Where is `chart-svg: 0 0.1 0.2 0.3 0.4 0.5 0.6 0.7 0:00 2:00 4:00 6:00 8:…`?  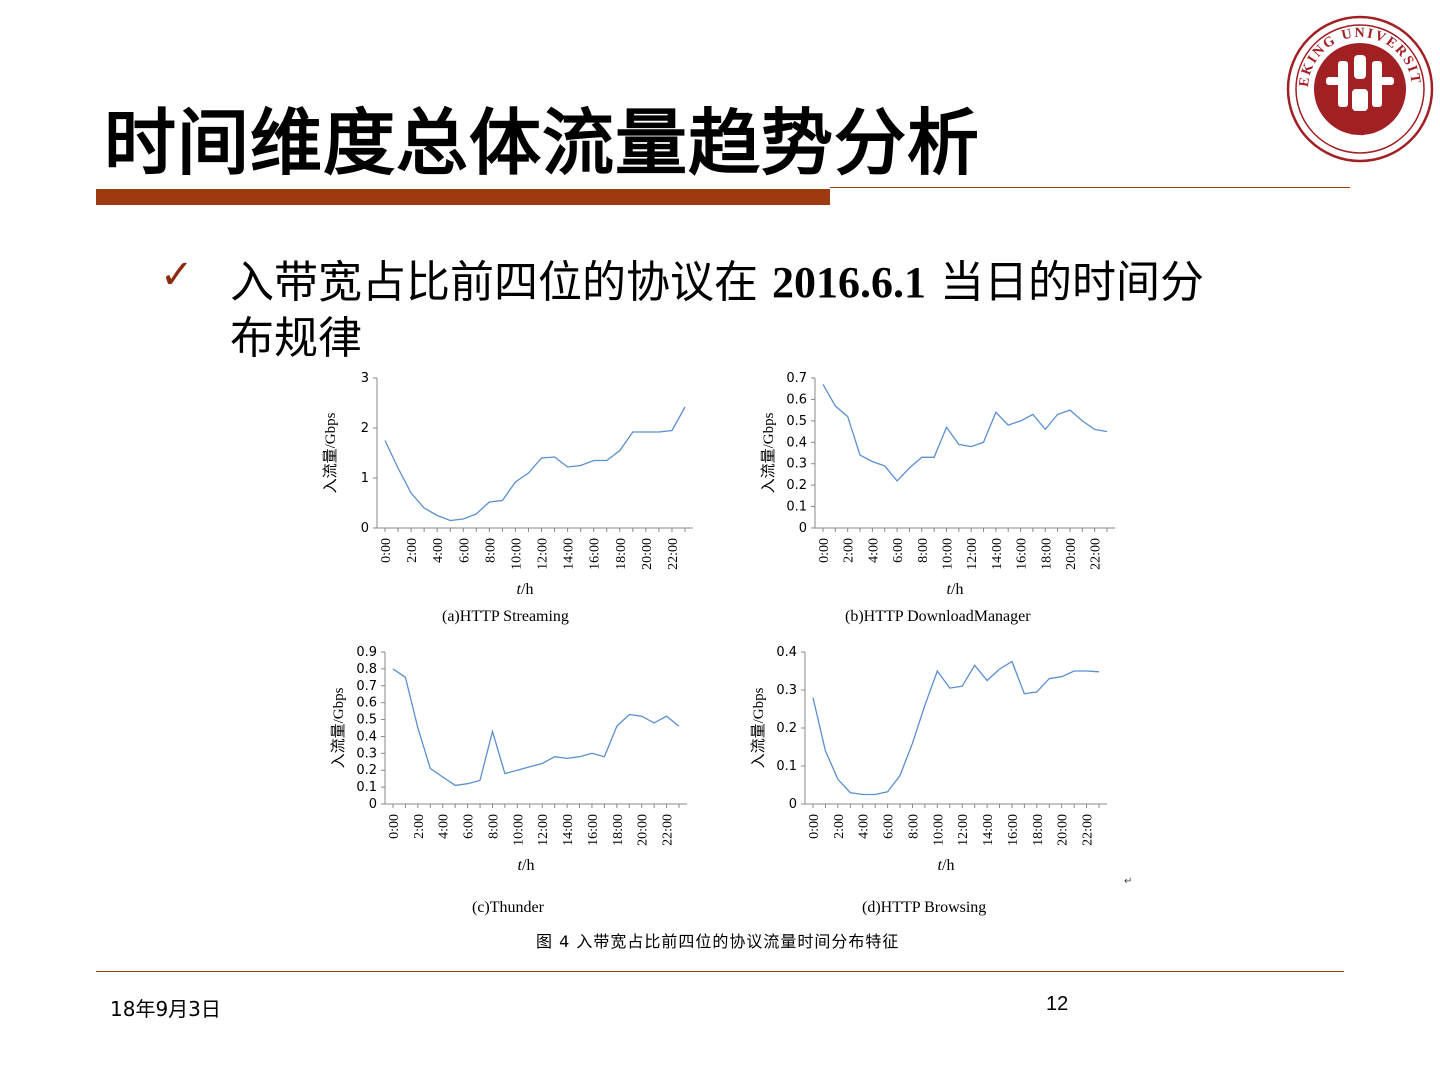
chart-svg: 0 0.1 0.2 0.3 0.4 0.5 0.6 0.7 0:00 2:00 4:00 6:00 8:… is located at coordinates (937, 484).